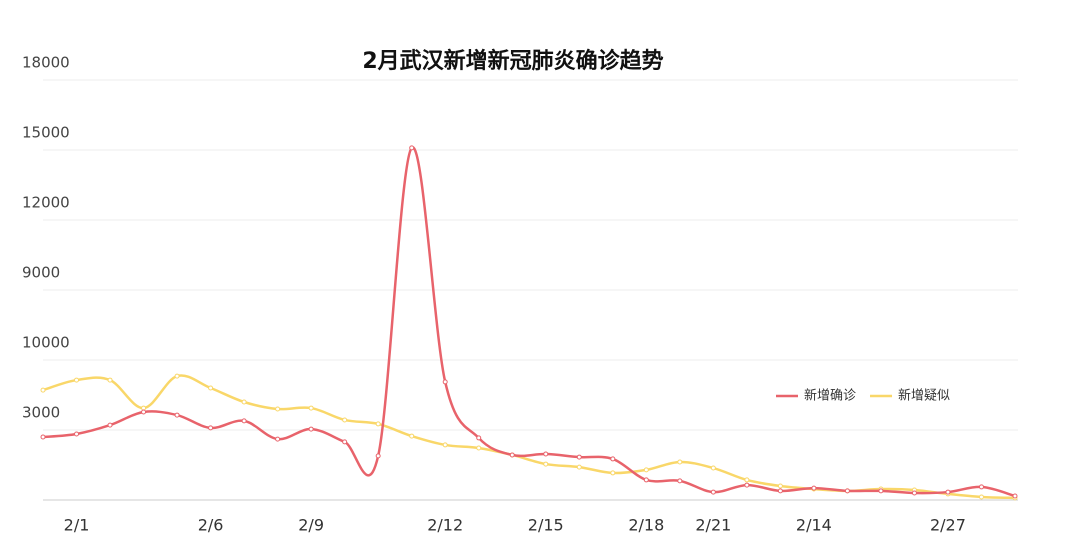 The height and width of the screenshot is (554, 1080). Describe the element at coordinates (211, 525) in the screenshot. I see `x-tick-label: 2/6` at that location.